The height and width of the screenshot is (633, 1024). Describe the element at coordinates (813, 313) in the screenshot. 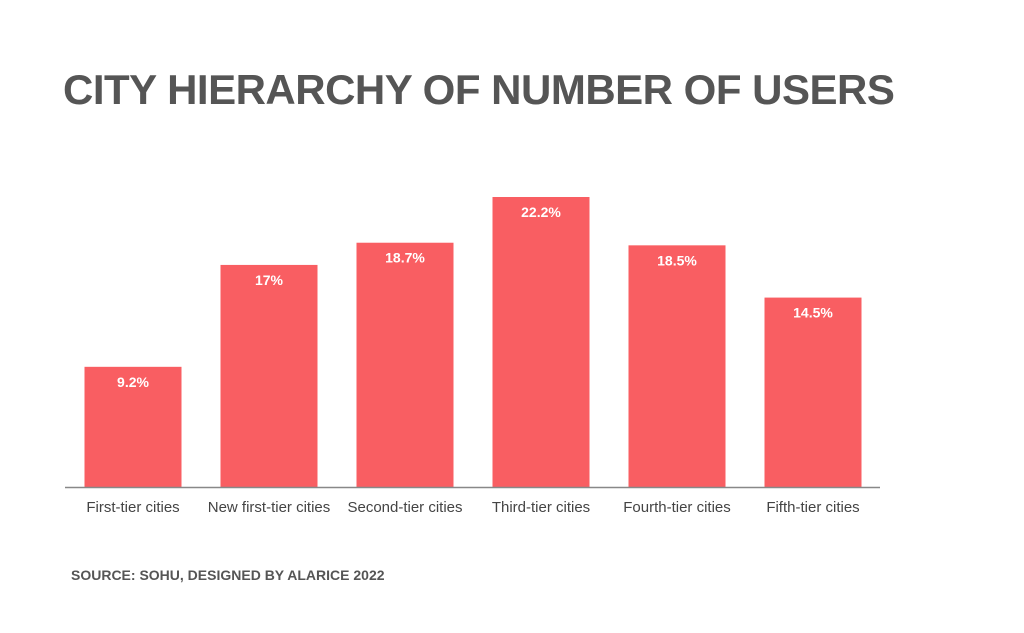

I see `data-label: 14.5%` at that location.